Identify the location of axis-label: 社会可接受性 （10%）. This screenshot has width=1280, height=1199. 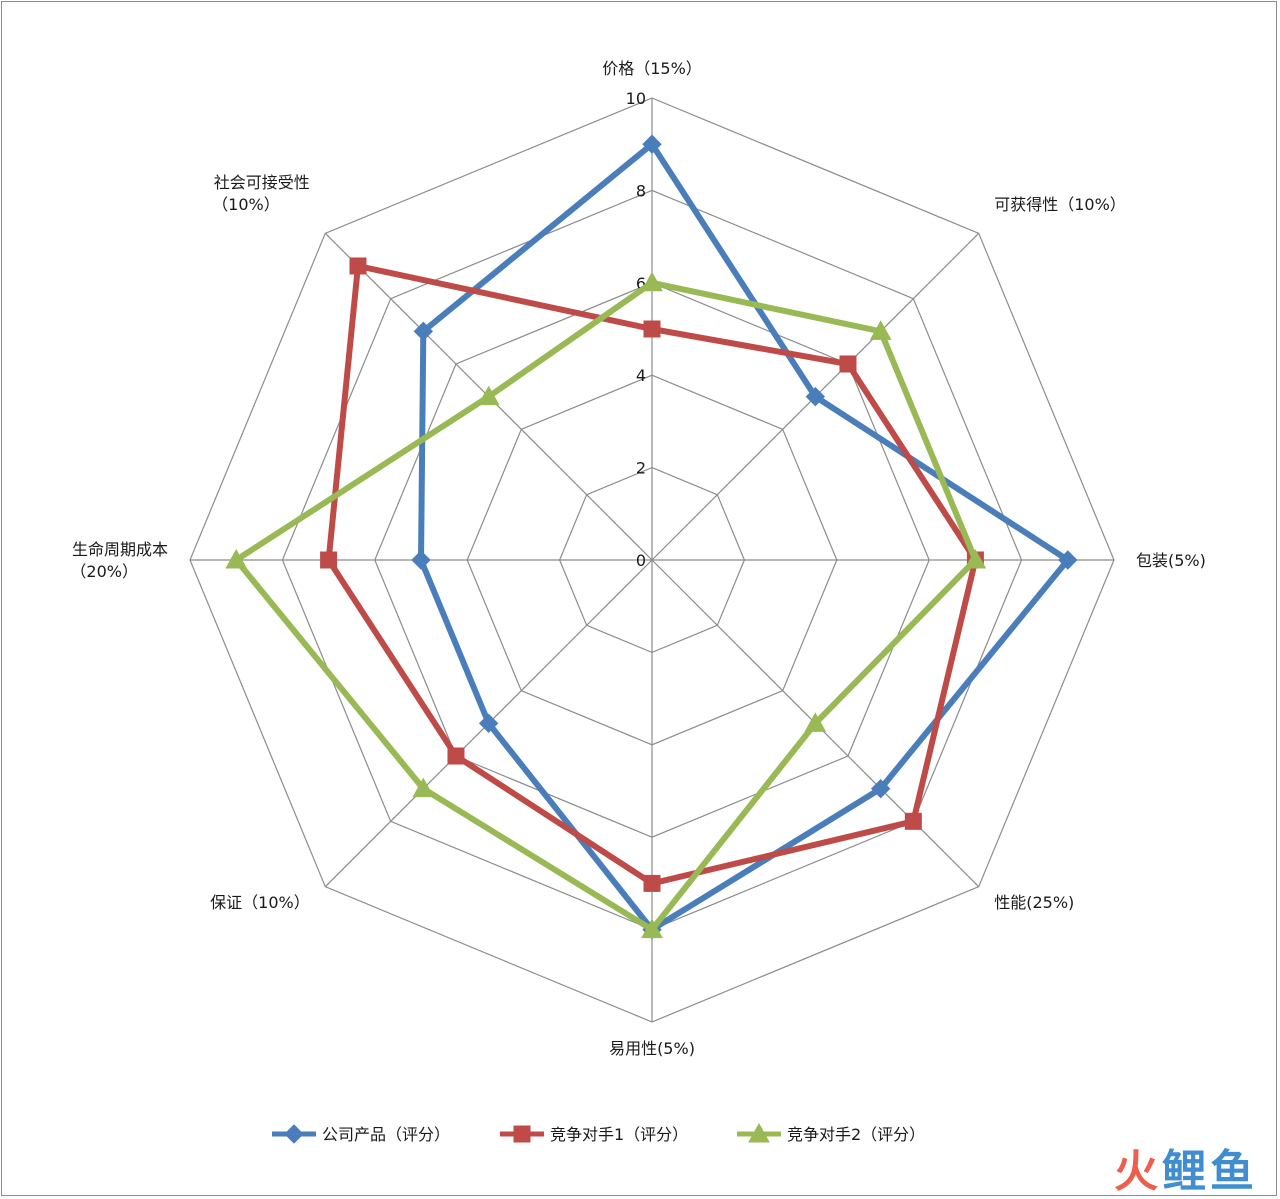
(261, 193).